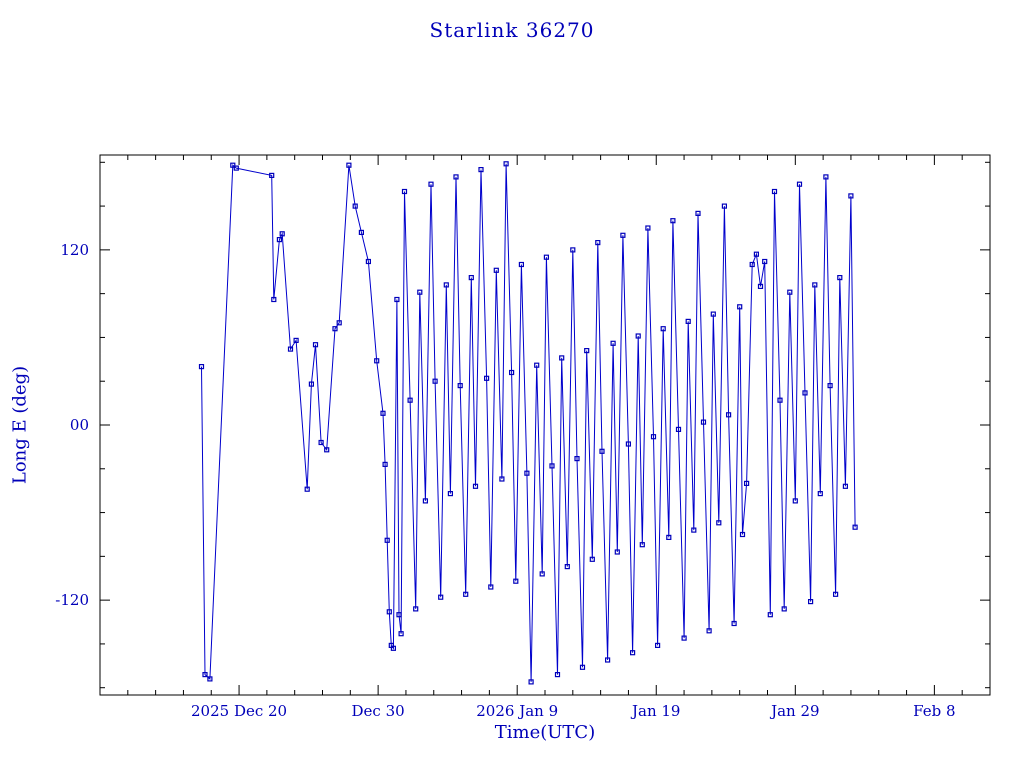 The image size is (1024, 768). I want to click on x-tick-label: 2025 Dec 20, so click(239, 711).